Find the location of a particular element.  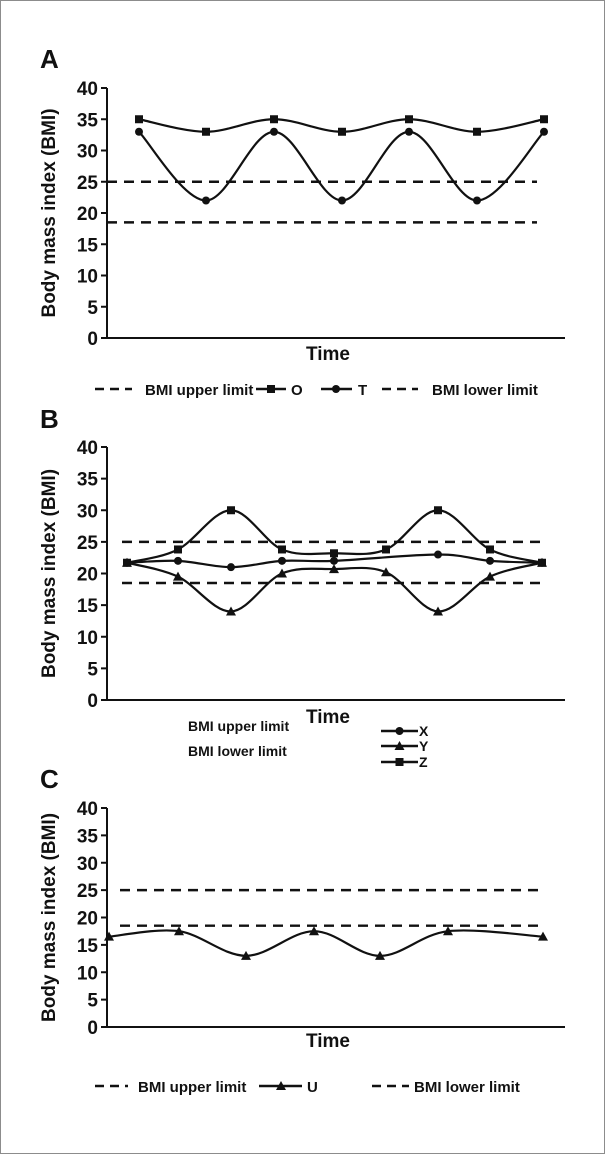

panel-label: B is located at coordinates (49, 419).